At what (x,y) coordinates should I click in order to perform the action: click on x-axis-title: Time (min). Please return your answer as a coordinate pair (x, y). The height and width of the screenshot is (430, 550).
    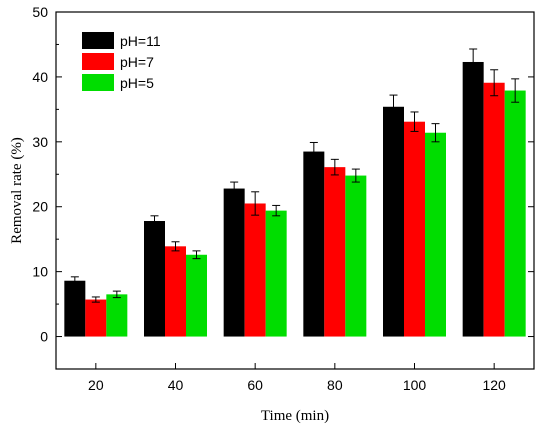
    Looking at the image, I should click on (295, 416).